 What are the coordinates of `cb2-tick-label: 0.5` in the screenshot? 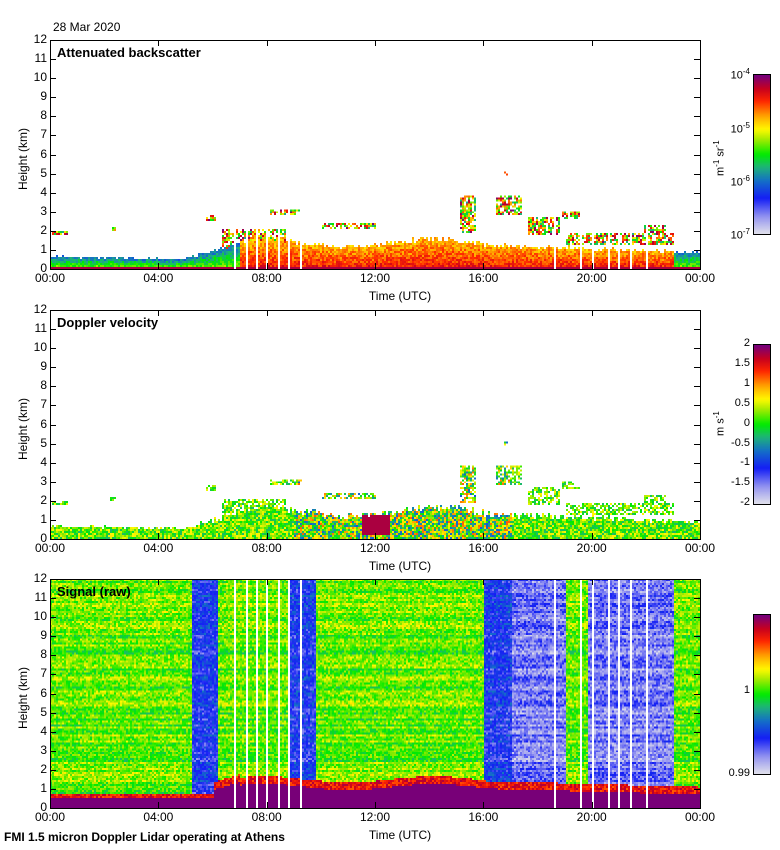 It's located at (742, 402).